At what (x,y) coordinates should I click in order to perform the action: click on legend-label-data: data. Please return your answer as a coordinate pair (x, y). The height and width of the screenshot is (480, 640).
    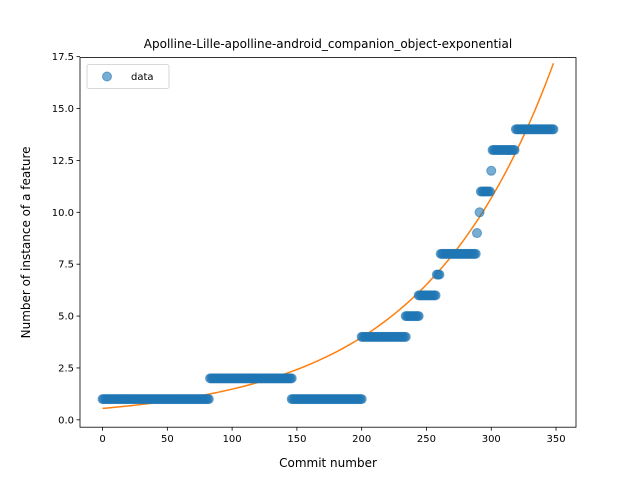
    Looking at the image, I should click on (142, 77).